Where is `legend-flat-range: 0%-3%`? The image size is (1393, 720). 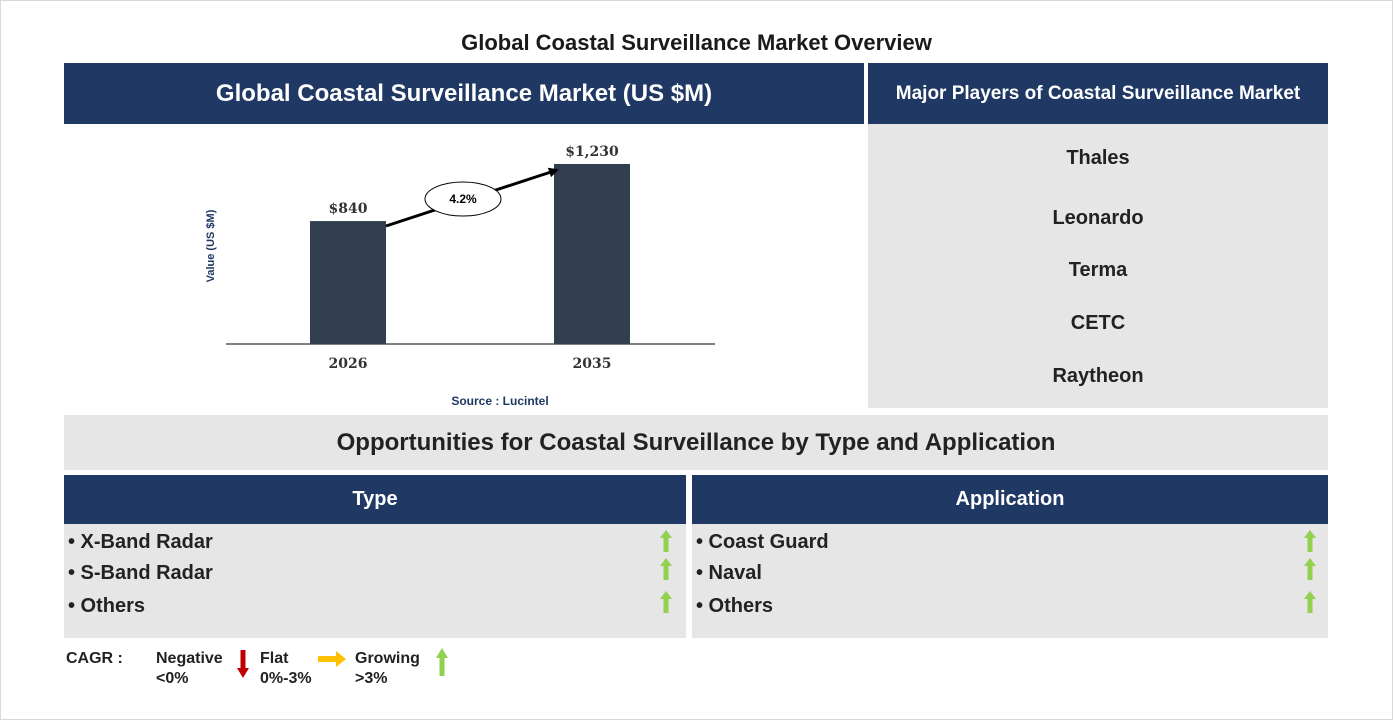
legend-flat-range: 0%-3% is located at coordinates (286, 678).